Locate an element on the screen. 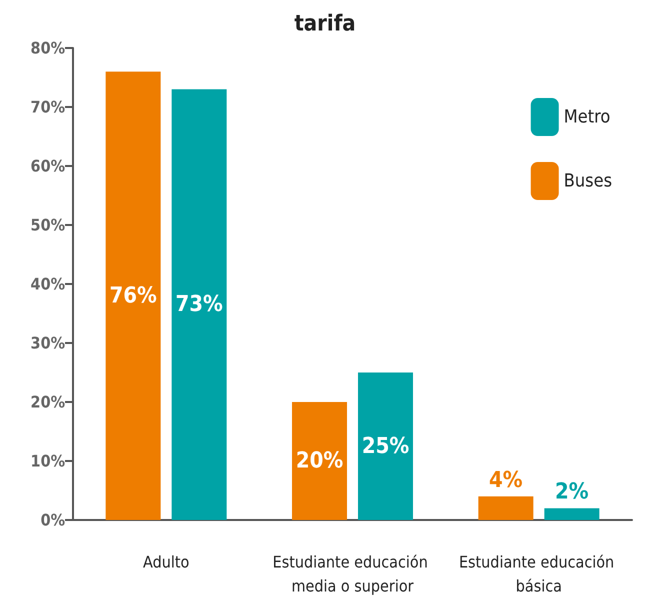 The height and width of the screenshot is (610, 650). data-label: 73% is located at coordinates (199, 305).